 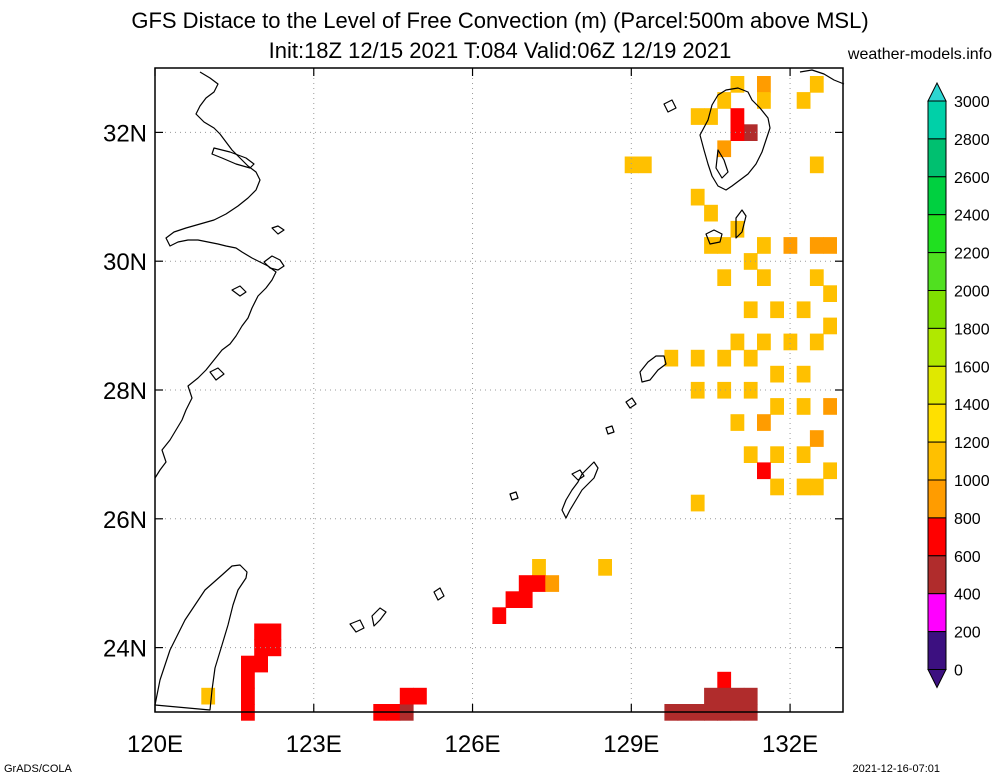 What do you see at coordinates (155, 744) in the screenshot?
I see `lon-tick-label: 120E` at bounding box center [155, 744].